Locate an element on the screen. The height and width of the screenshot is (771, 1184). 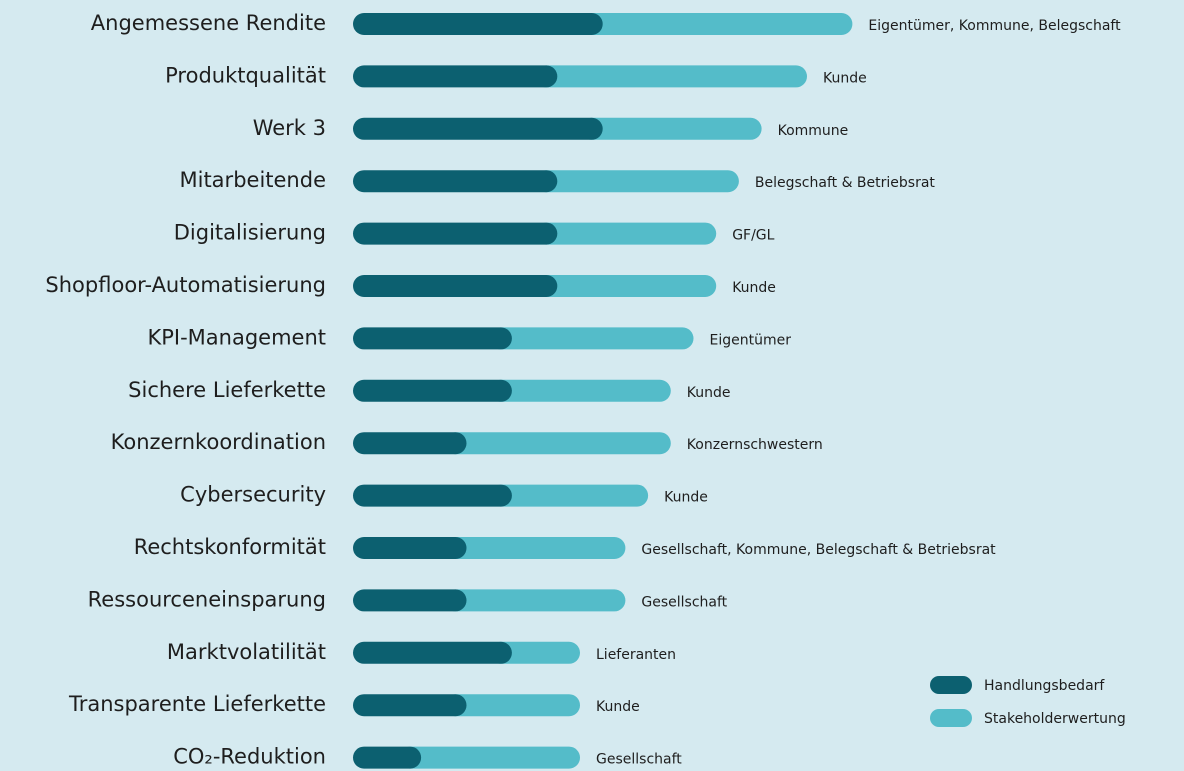
category-label: Werk 3 is located at coordinates (289, 128).